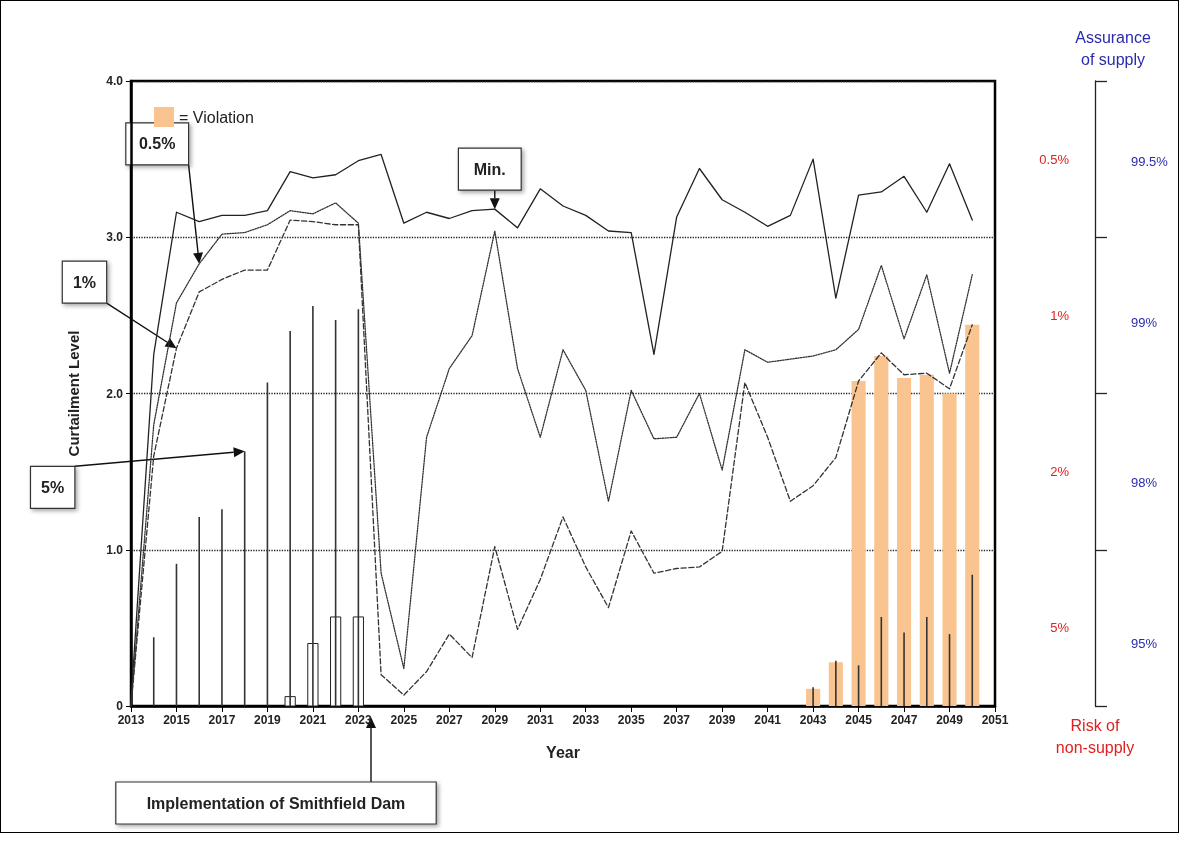  Describe the element at coordinates (1054, 159) in the screenshot. I see `category-label: 0.5%` at that location.